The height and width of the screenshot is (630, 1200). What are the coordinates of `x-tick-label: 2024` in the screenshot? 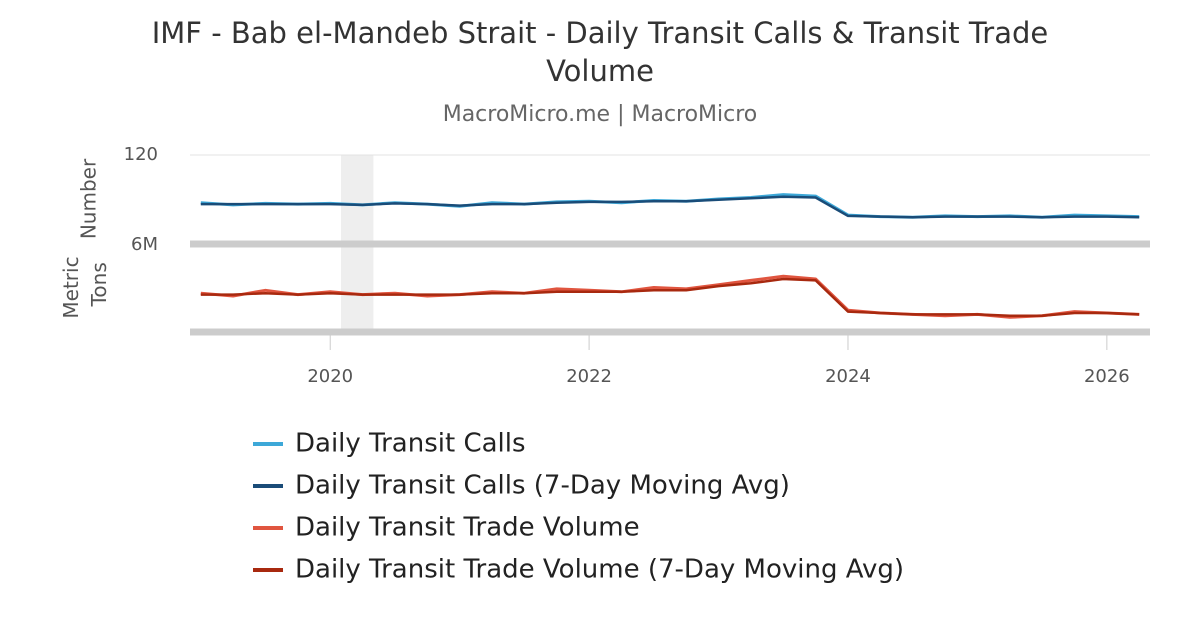 It's located at (848, 376).